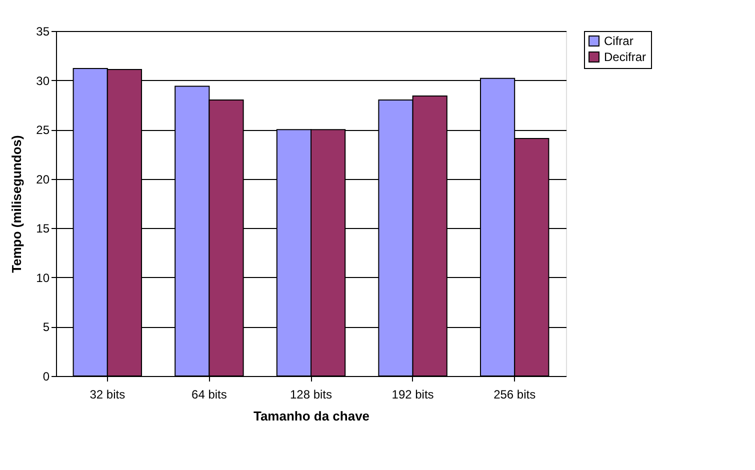 This screenshot has width=755, height=470. Describe the element at coordinates (43, 277) in the screenshot. I see `y-tick-label: 10` at that location.